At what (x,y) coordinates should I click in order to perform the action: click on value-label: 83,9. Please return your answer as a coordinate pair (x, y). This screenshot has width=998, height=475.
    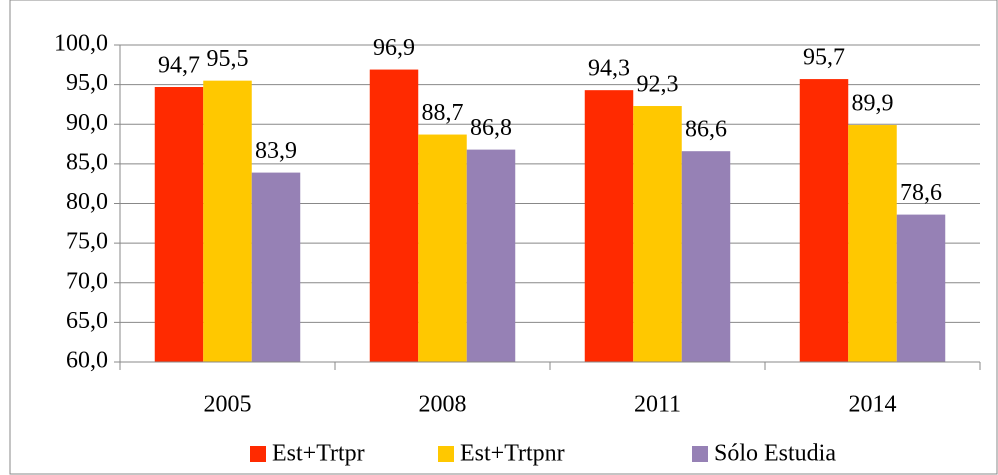
    Looking at the image, I should click on (276, 151).